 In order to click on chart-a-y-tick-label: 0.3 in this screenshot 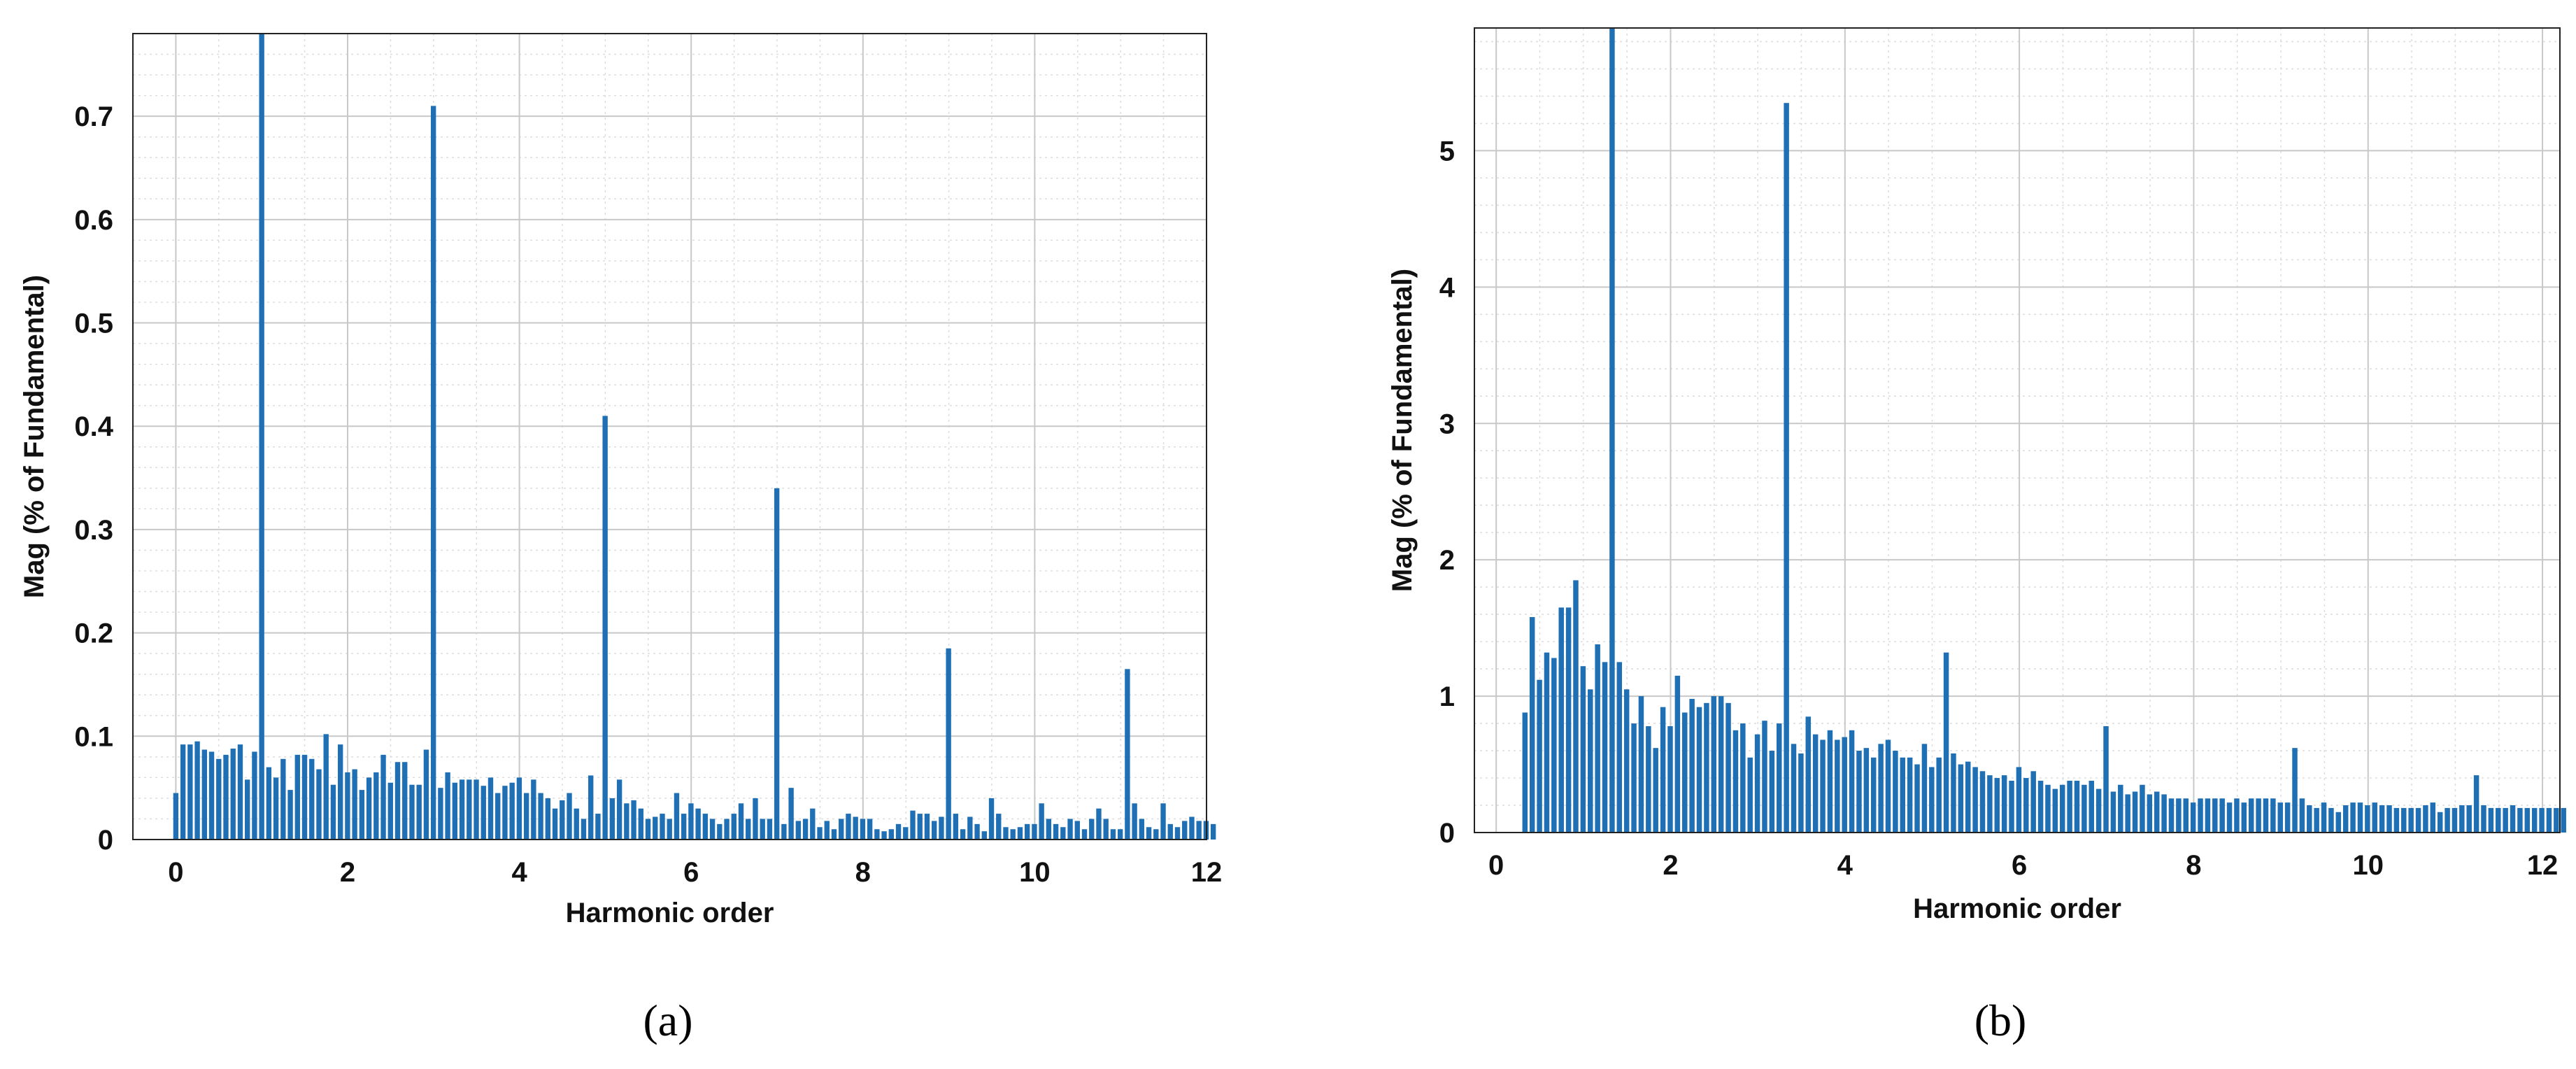, I will do `click(93, 530)`.